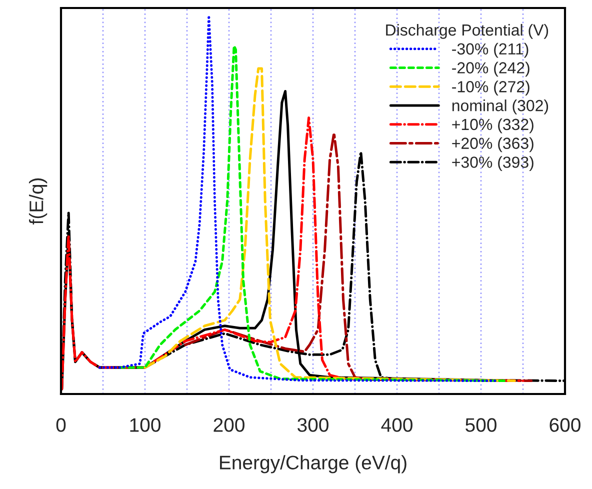 This screenshot has width=592, height=489. I want to click on legend-label: nominal (302), so click(500, 107).